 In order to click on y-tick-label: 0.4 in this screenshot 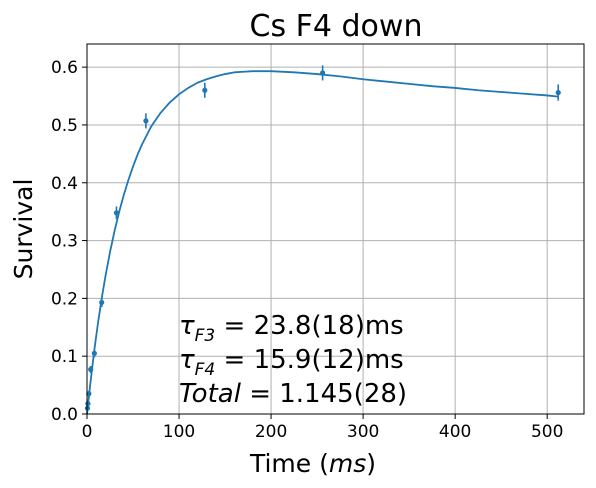, I will do `click(64, 184)`.